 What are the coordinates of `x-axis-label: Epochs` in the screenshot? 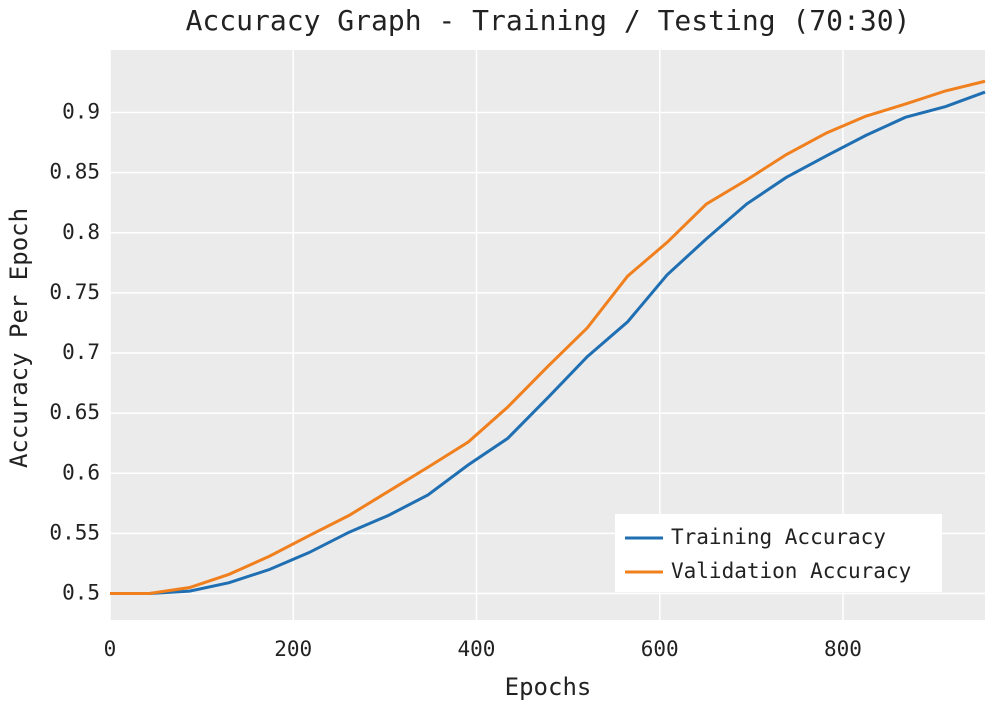 It's located at (548, 687).